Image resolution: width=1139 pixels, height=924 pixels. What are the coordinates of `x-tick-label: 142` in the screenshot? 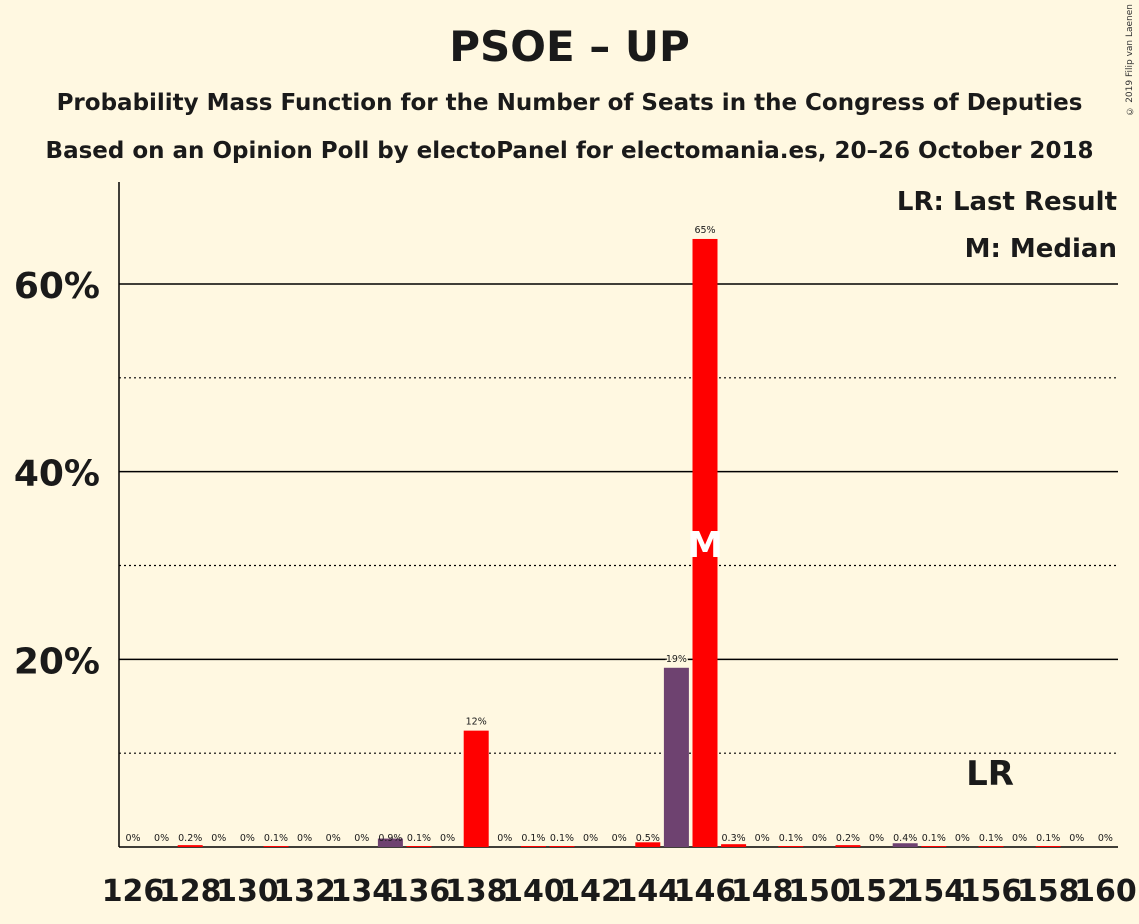 It's located at (590, 891).